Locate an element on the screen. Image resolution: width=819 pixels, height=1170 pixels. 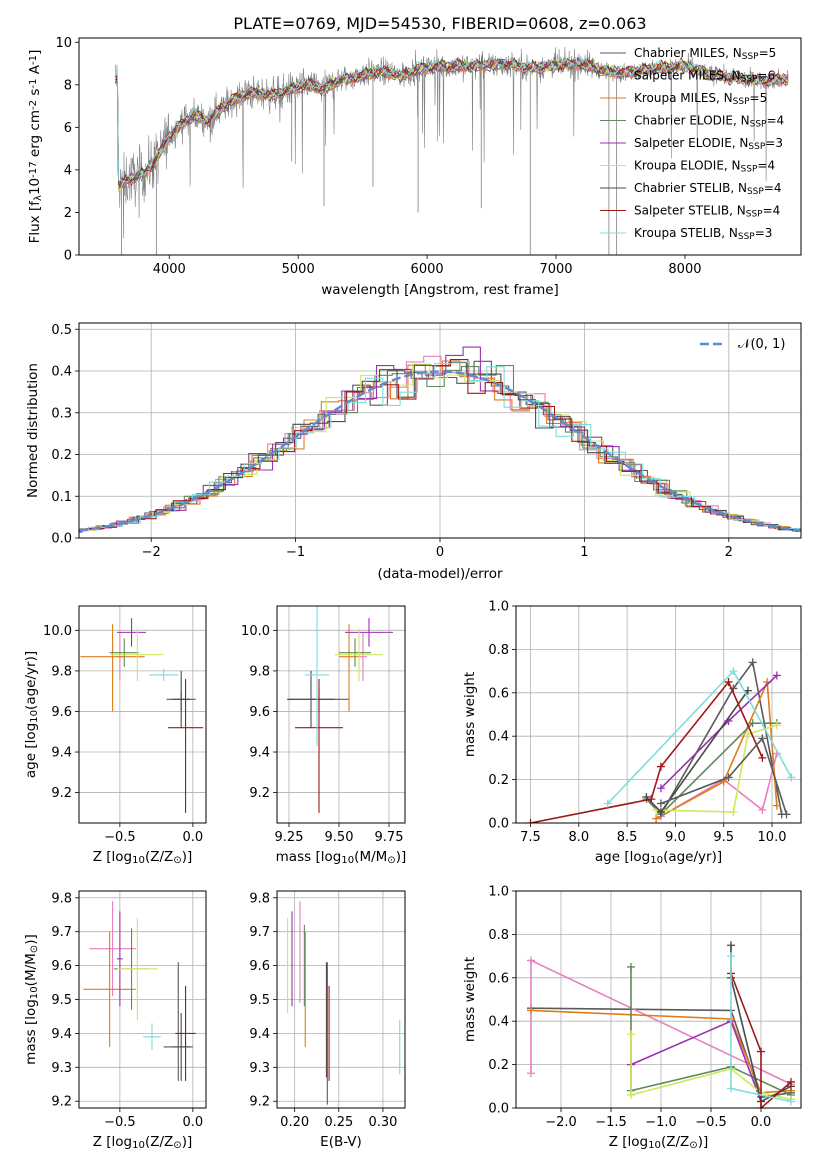
x-tick-label: −1.0 is located at coordinates (661, 1122).